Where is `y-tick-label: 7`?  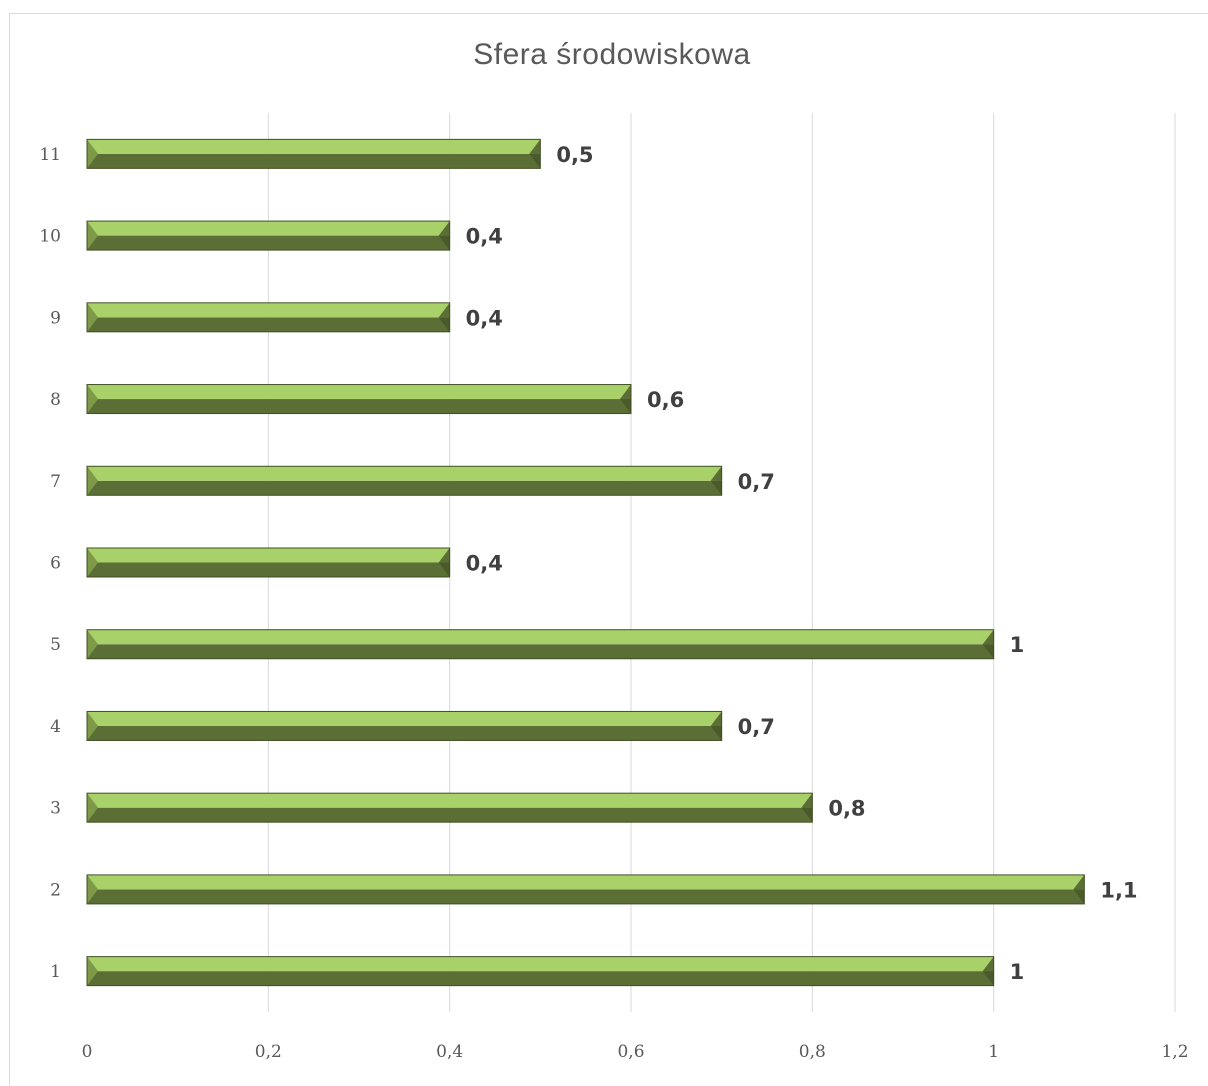 y-tick-label: 7 is located at coordinates (55, 482).